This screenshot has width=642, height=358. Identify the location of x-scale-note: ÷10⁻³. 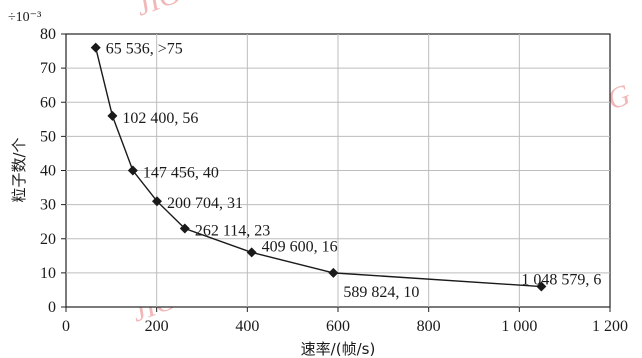
(24, 17).